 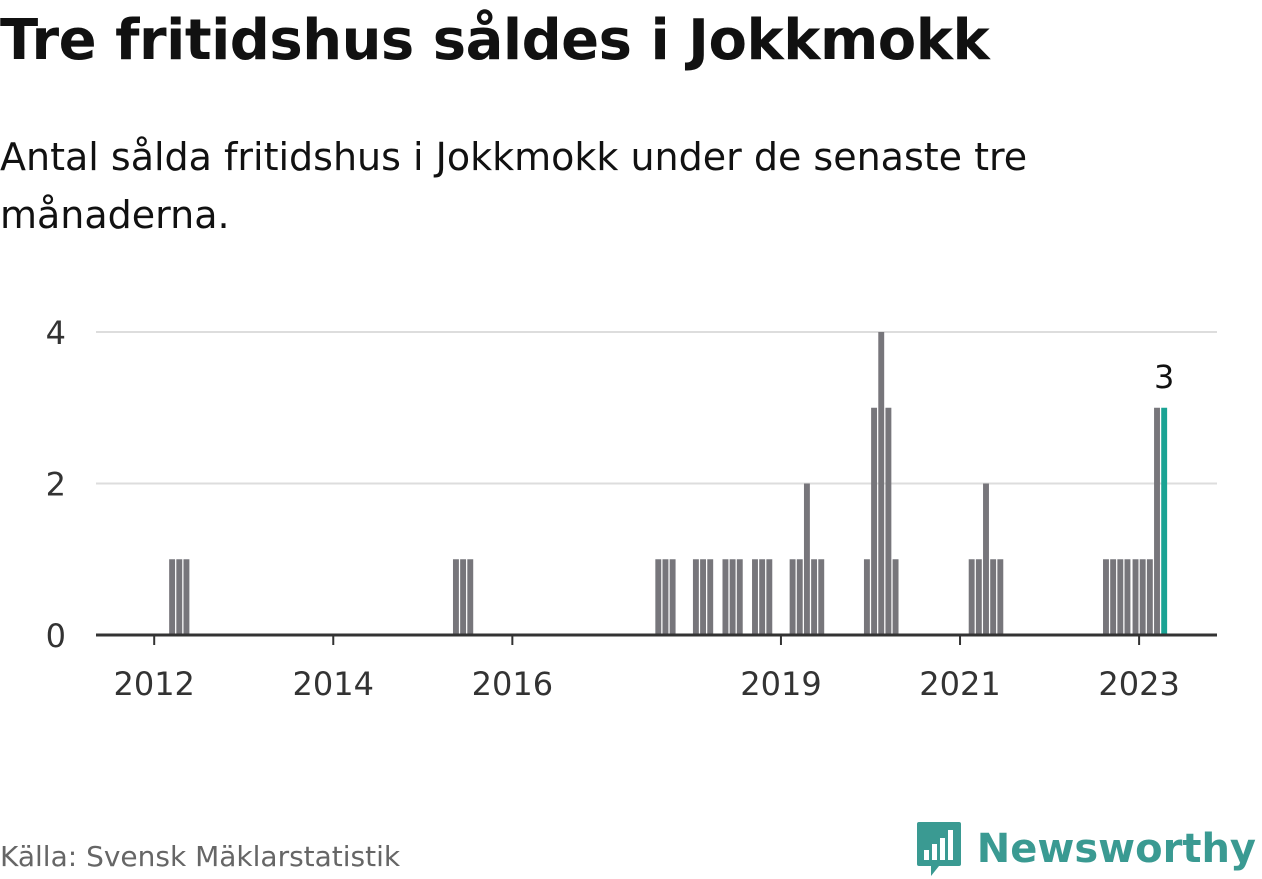 What do you see at coordinates (780, 684) in the screenshot?
I see `x-tick-label: 2019` at bounding box center [780, 684].